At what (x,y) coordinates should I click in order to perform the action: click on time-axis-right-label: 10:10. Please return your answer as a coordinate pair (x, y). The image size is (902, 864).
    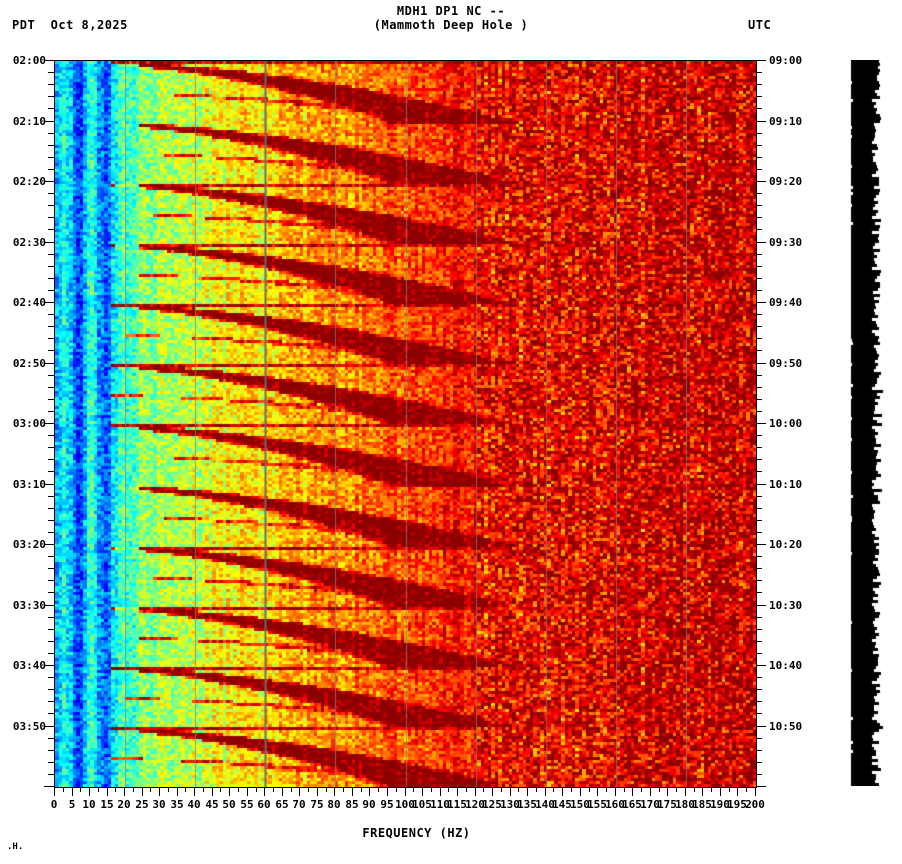
    Looking at the image, I should click on (786, 484).